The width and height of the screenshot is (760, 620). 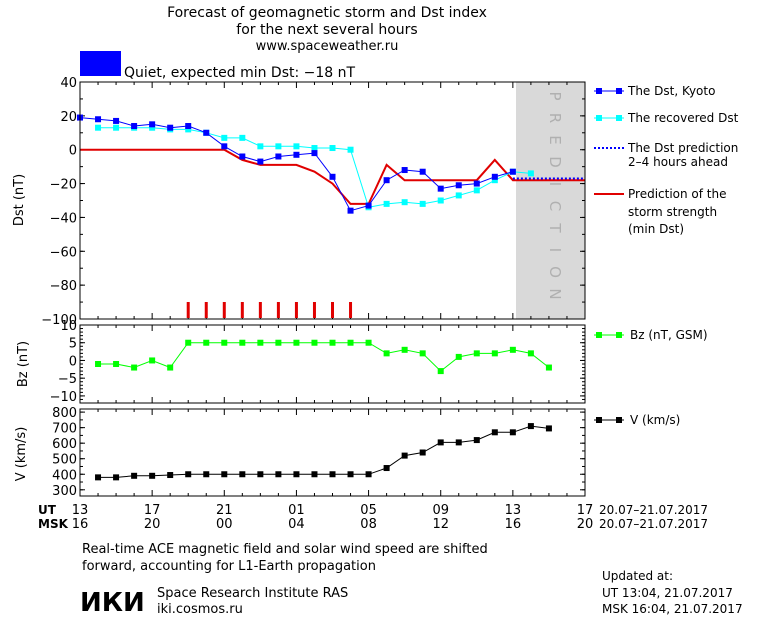 I want to click on v-y-axis-label: V (km/s), so click(x=21, y=454).